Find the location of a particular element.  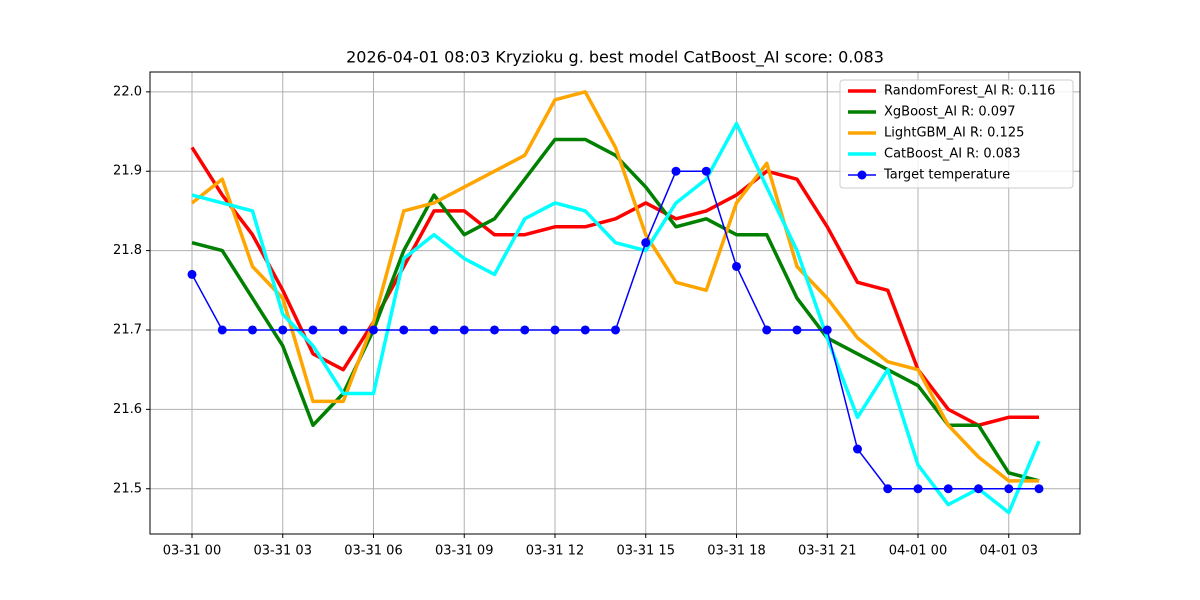

legend-label: LightGBM_AI R: 0.125 is located at coordinates (954, 133).